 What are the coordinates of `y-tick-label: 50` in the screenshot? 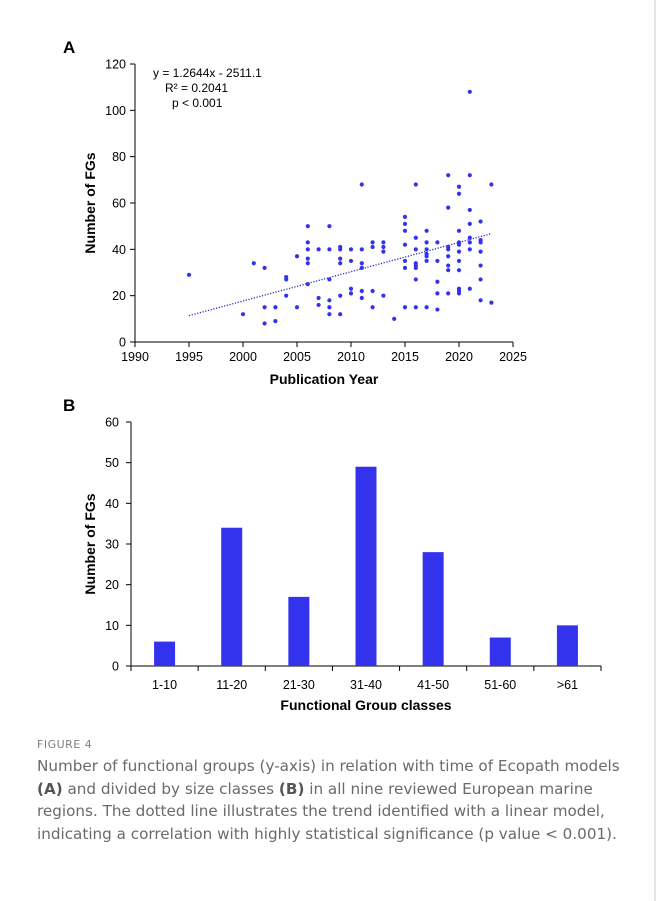 It's located at (112, 463).